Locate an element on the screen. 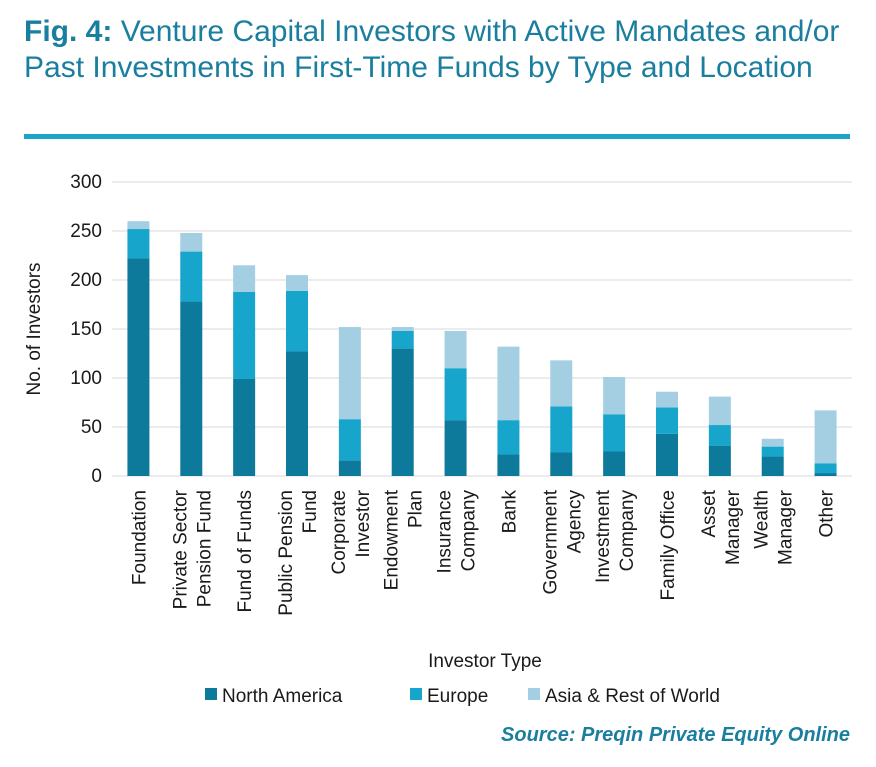 Image resolution: width=876 pixels, height=767 pixels. x-tick-label: Endowment is located at coordinates (392, 539).